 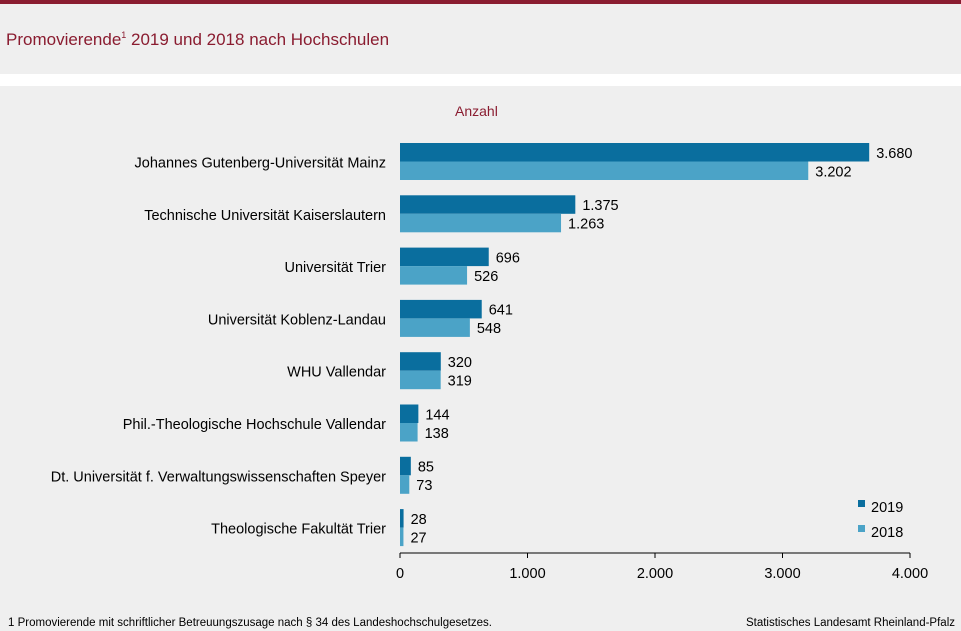 What do you see at coordinates (260, 164) in the screenshot?
I see `category-label: Johannes Gutenberg-Universität Mainz` at bounding box center [260, 164].